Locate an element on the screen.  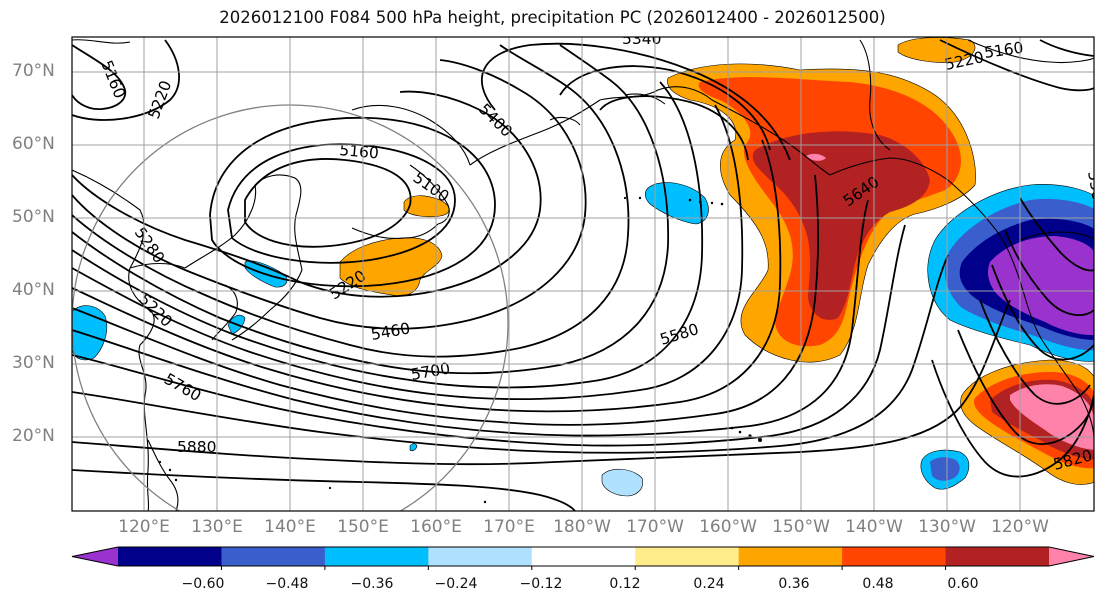
lon-label: 140°E is located at coordinates (290, 527).